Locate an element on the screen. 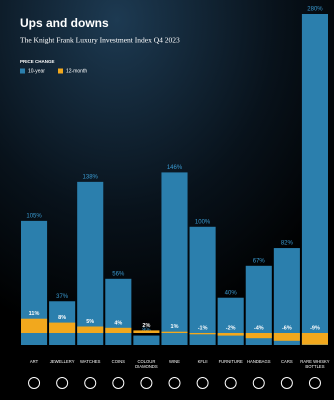 This screenshot has width=334, height=400. value-label-10-year: 56% is located at coordinates (118, 274).